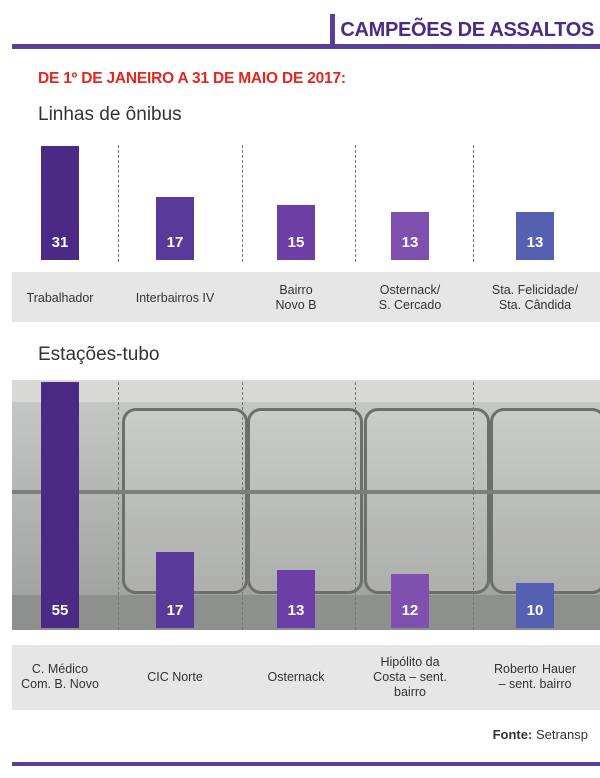 The width and height of the screenshot is (600, 778). I want to click on date-range-subtitle: DE 1º DE JANEIRO A 31 DE MAIO DE 2017:, so click(192, 78).